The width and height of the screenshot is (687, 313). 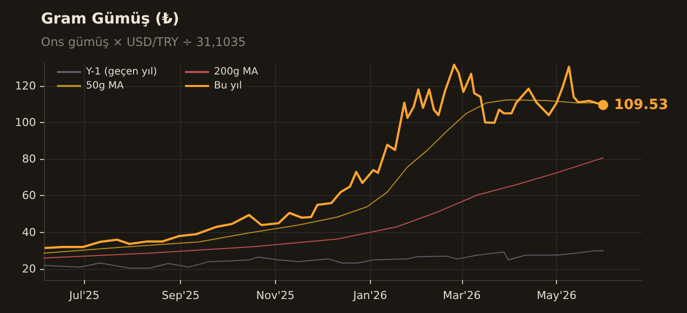 What do you see at coordinates (461, 295) in the screenshot?
I see `x-tick-label: Mar'26` at bounding box center [461, 295].